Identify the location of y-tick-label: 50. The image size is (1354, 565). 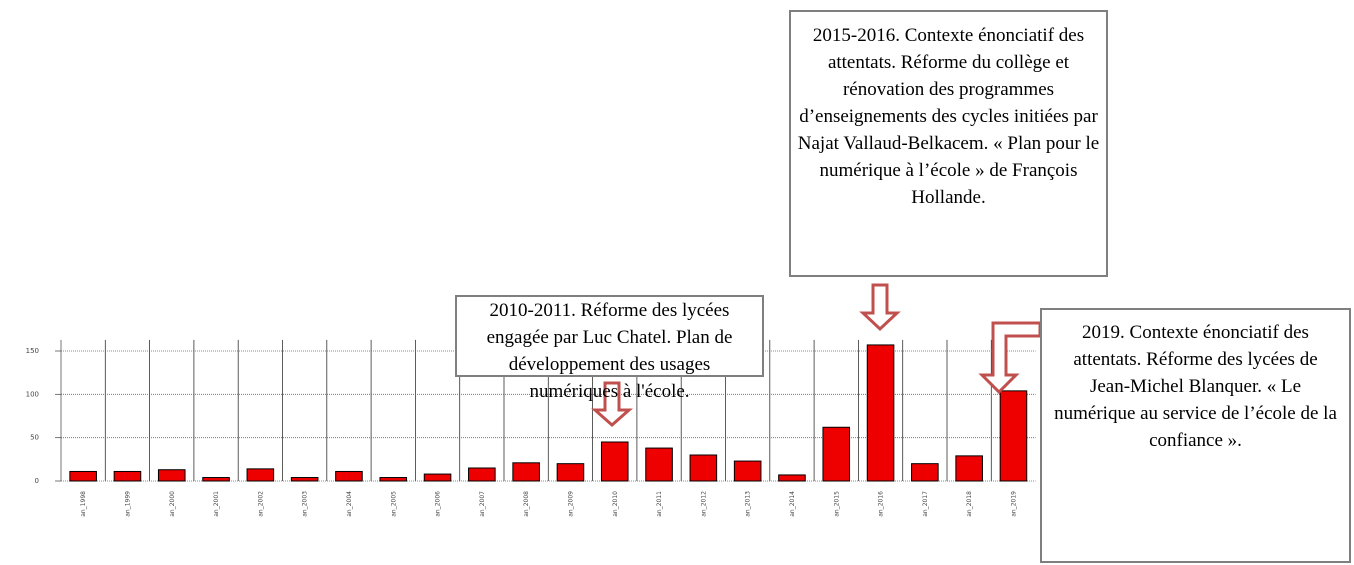
(34, 438).